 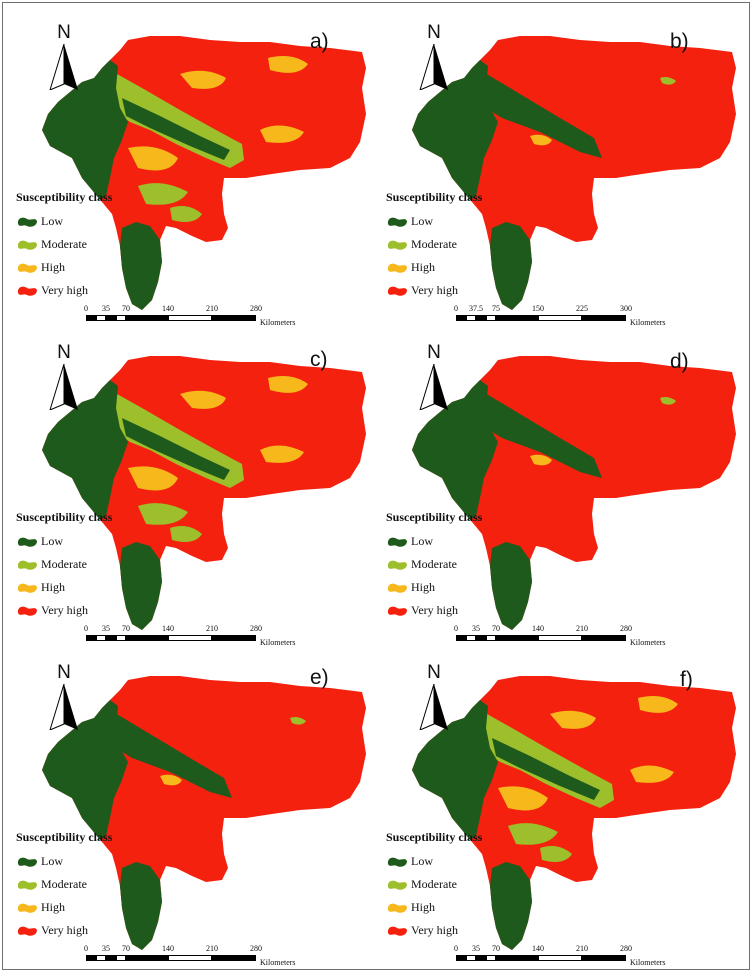 I want to click on scale-tick-label: 75, so click(x=496, y=308).